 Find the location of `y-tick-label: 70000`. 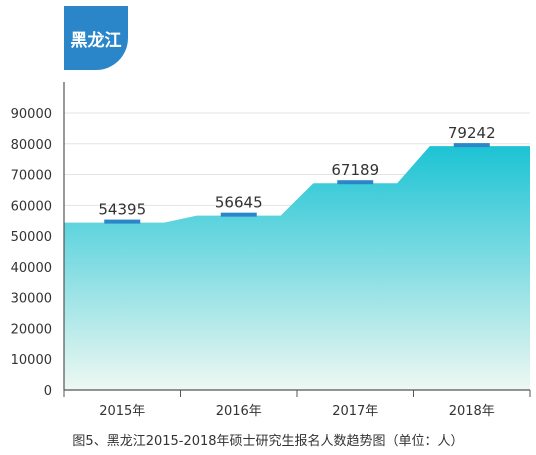

y-tick-label: 70000 is located at coordinates (31, 176).